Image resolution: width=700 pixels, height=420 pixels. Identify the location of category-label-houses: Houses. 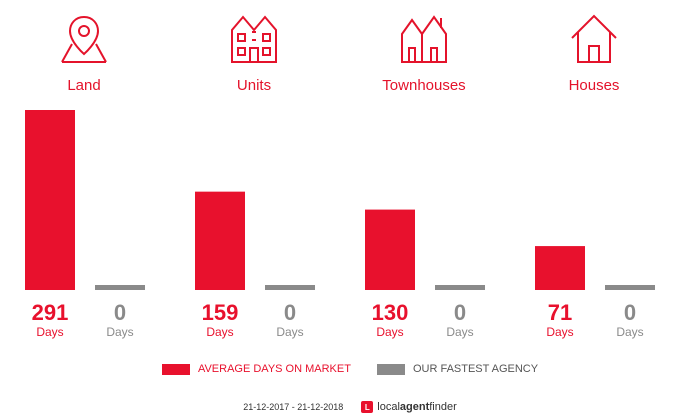
(594, 85).